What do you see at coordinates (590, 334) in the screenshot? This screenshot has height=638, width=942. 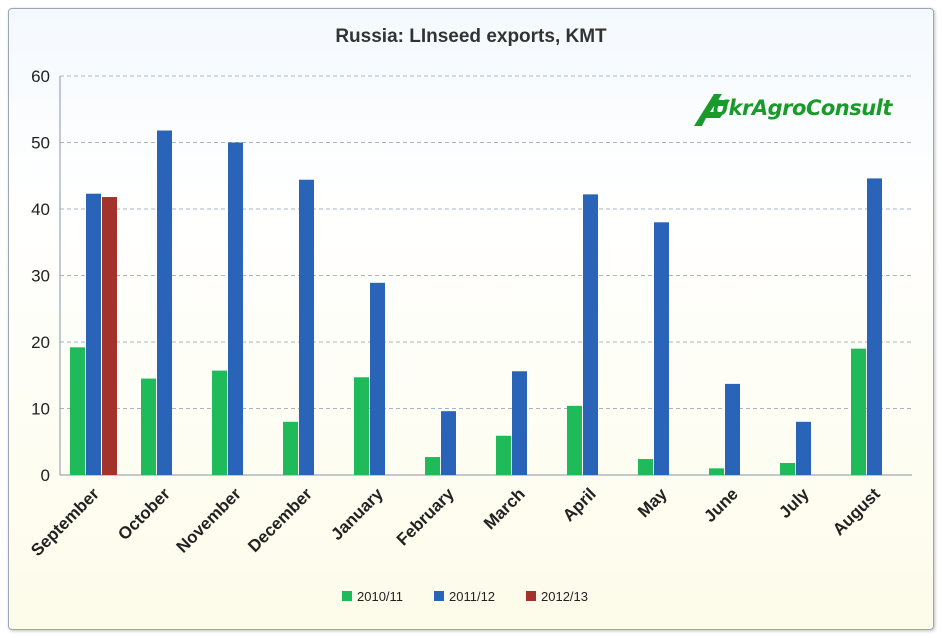 I see `bar-2011-12-april` at bounding box center [590, 334].